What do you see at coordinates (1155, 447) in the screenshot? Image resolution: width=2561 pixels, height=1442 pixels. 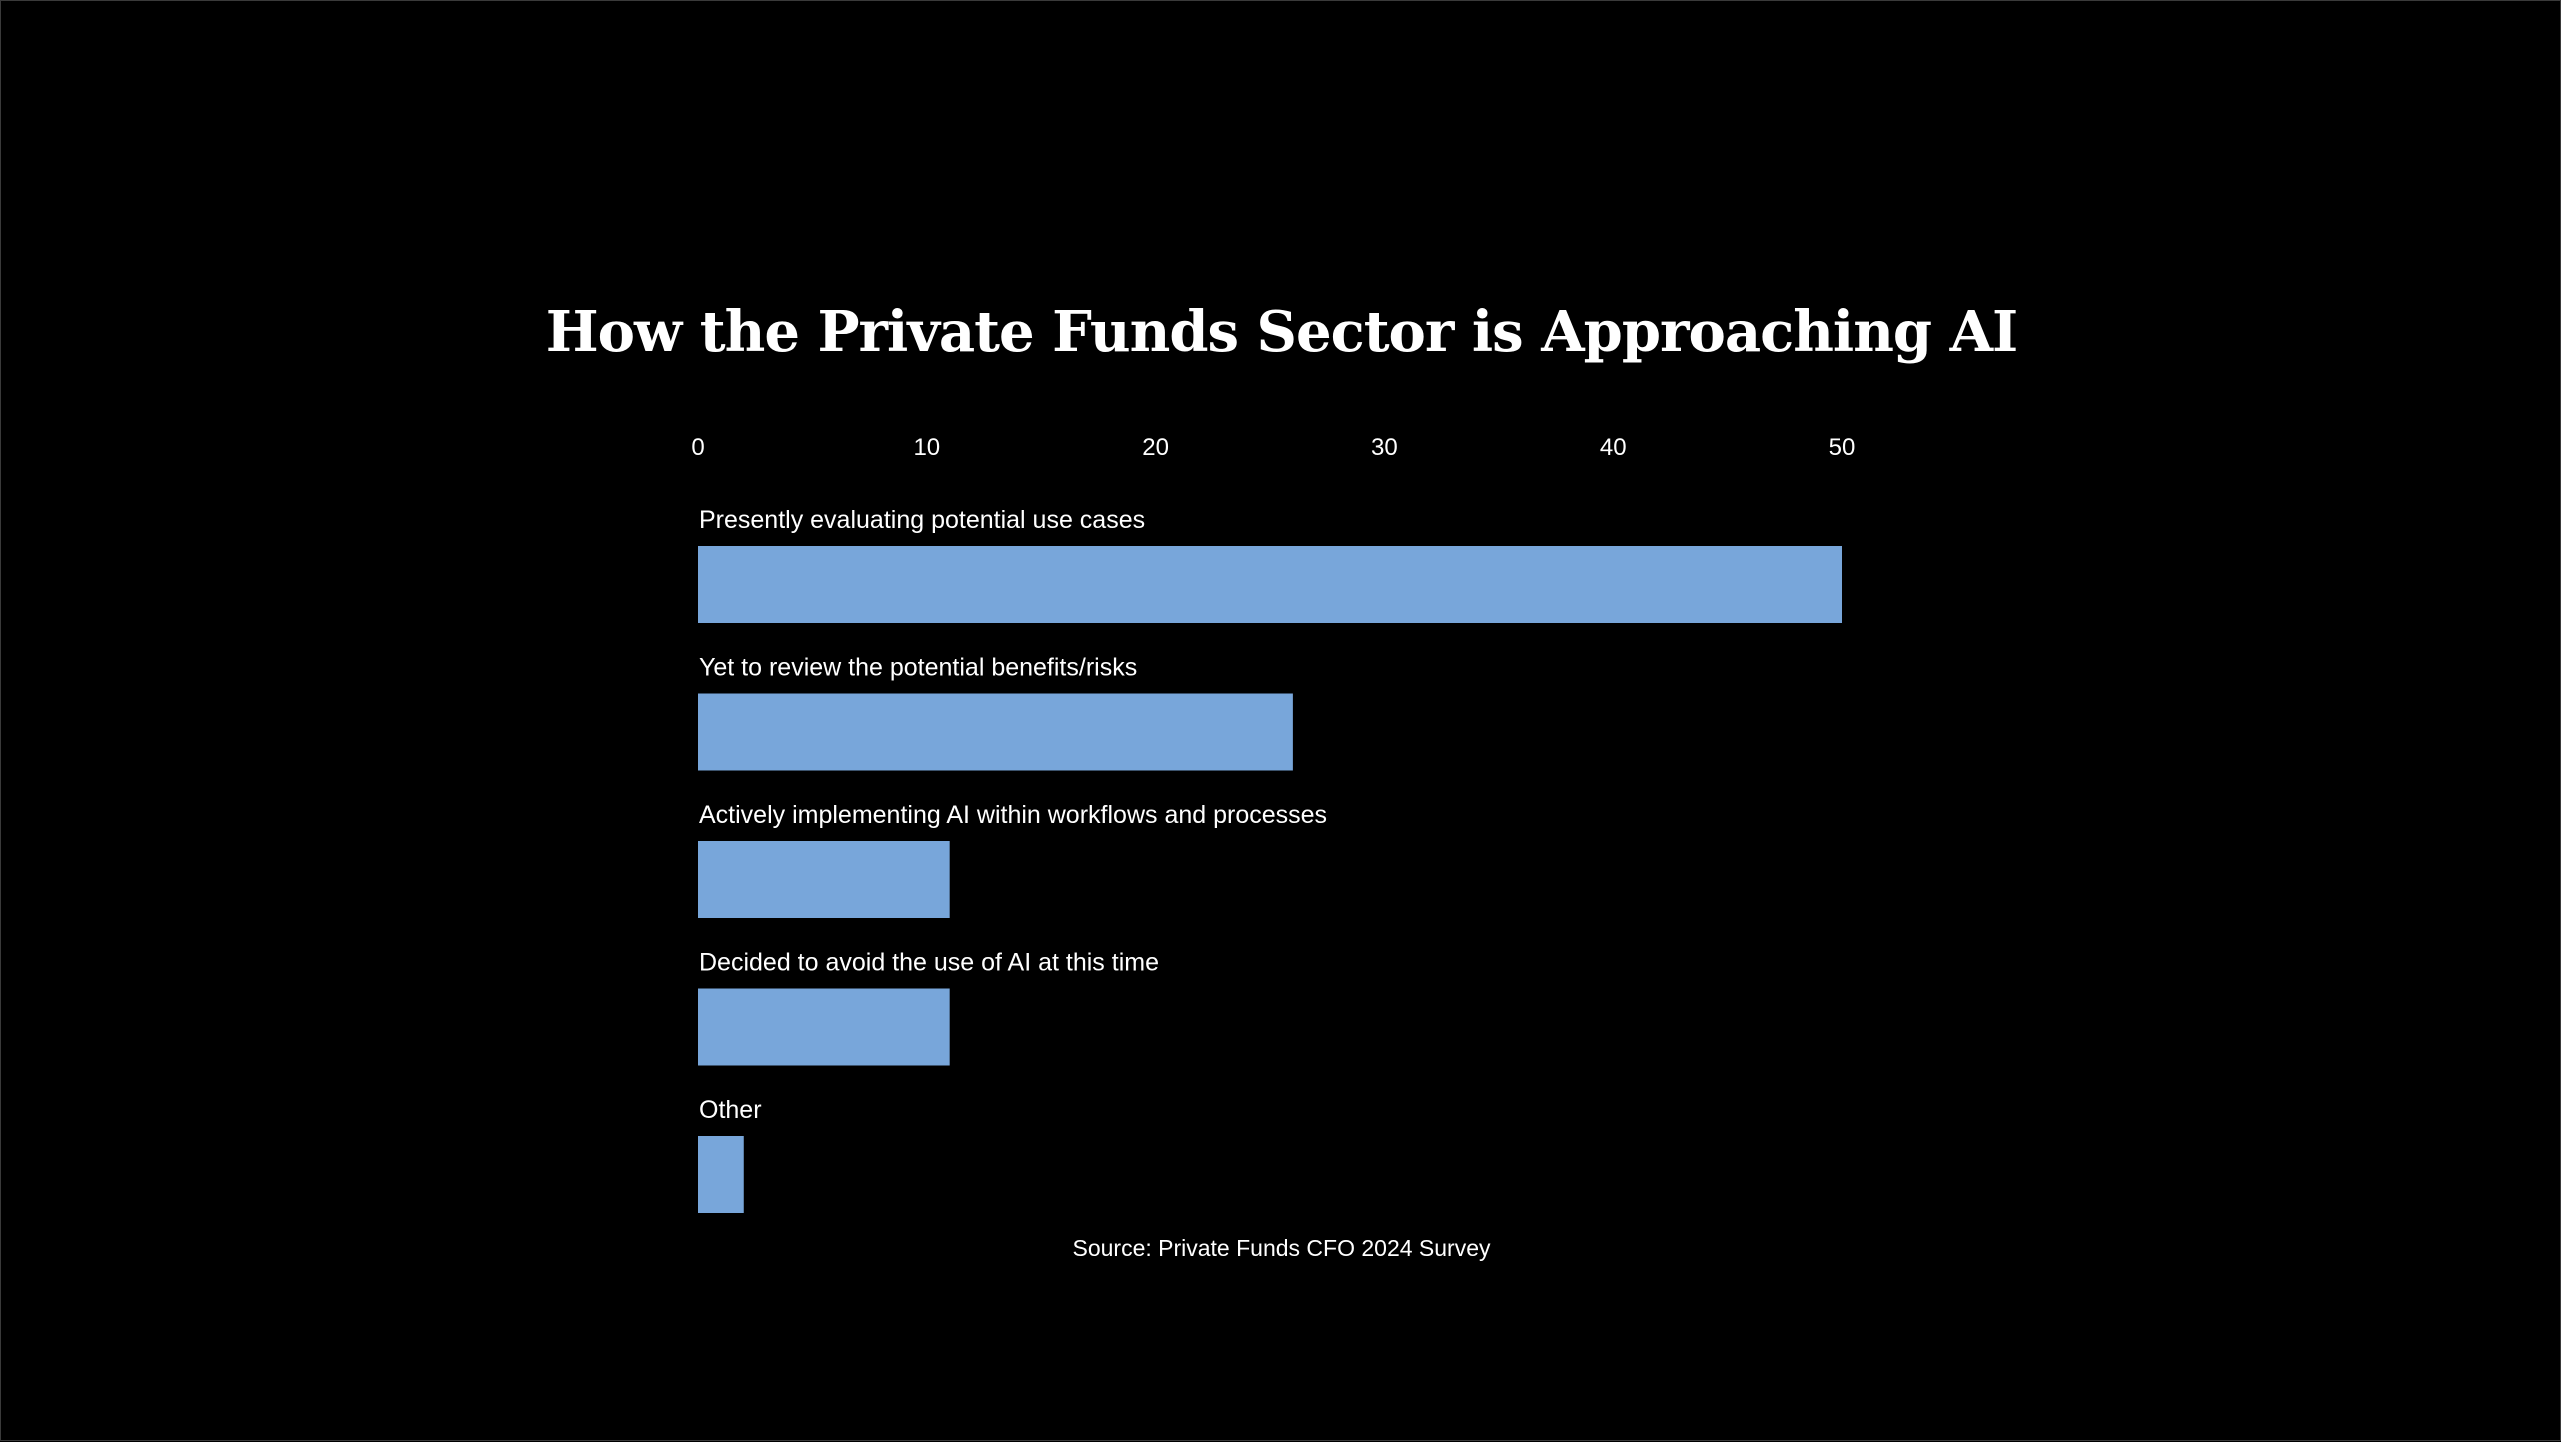 I see `x-tick-label: 20` at bounding box center [1155, 447].